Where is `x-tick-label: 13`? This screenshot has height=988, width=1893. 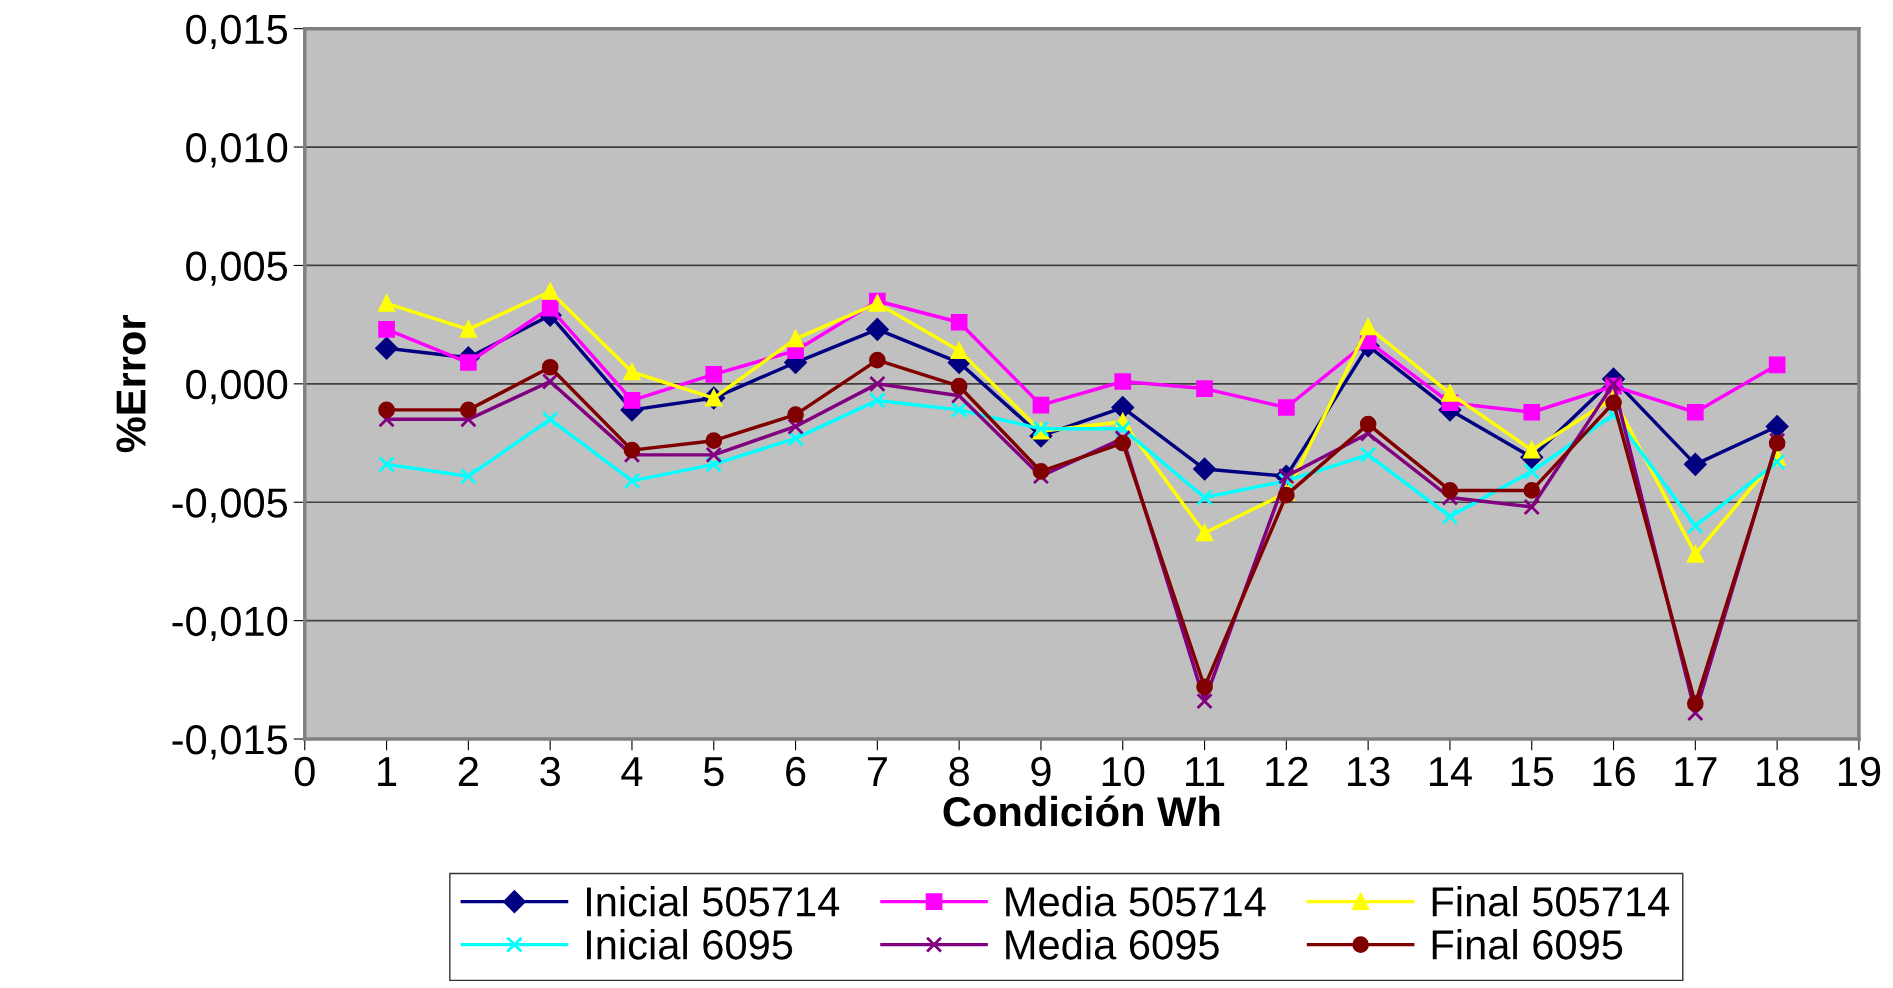
x-tick-label: 13 is located at coordinates (1369, 771).